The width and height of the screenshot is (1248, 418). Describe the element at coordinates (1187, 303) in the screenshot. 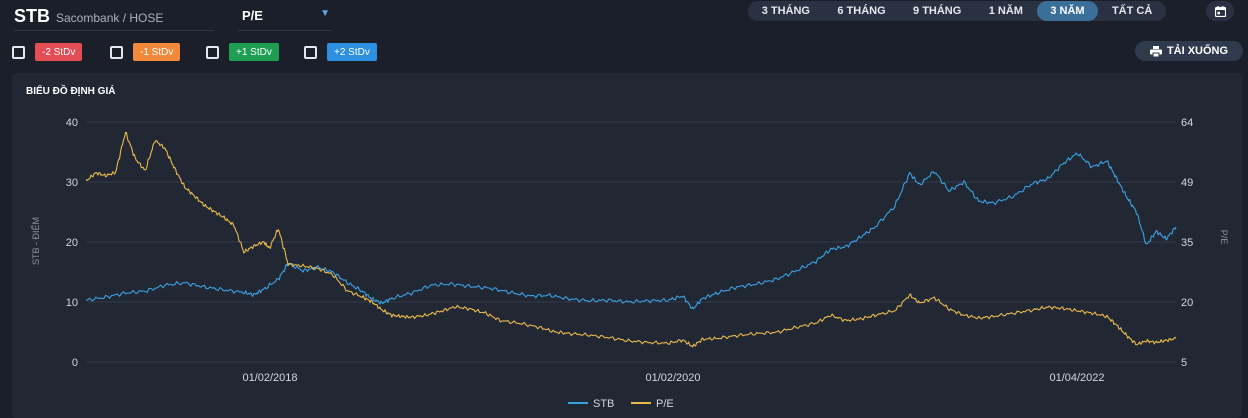

I see `y-right-tick-label: 20` at that location.